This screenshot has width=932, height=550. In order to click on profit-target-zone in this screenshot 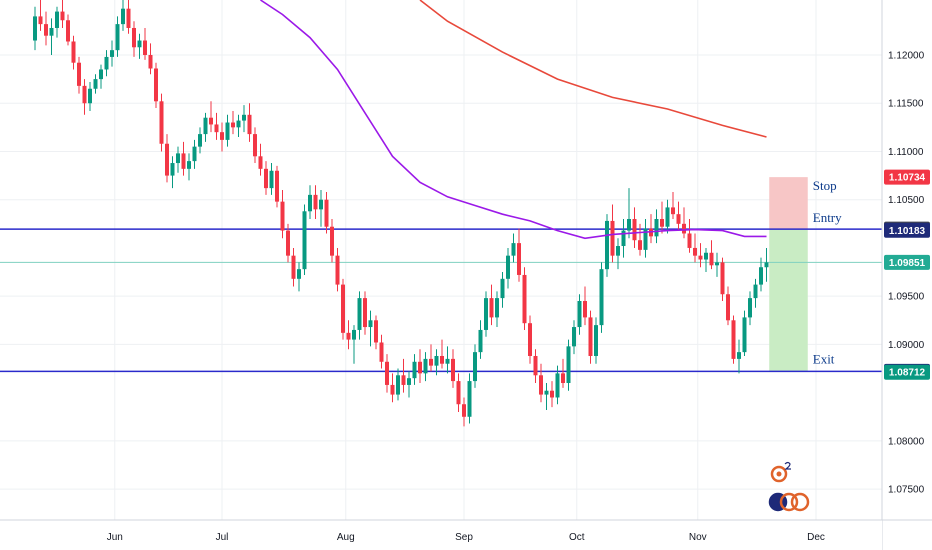, I will do `click(788, 300)`.